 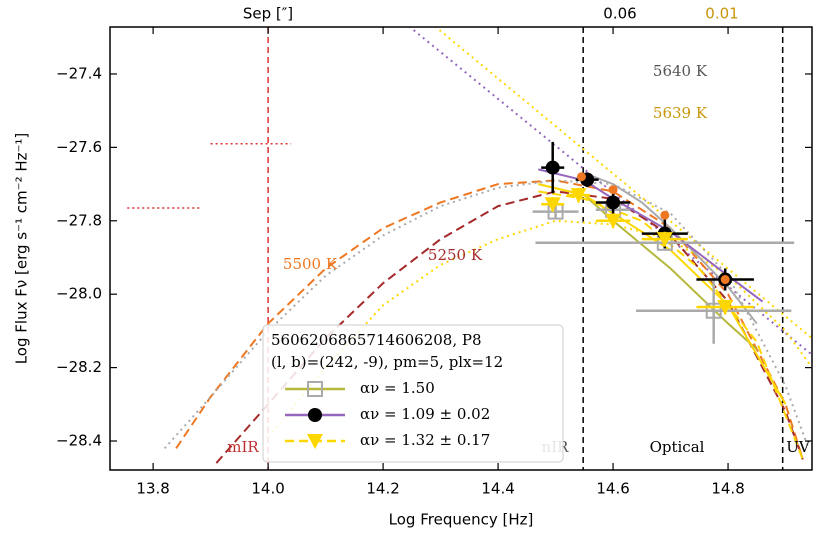 I want to click on x-tick-label: 14.0, so click(x=267, y=489).